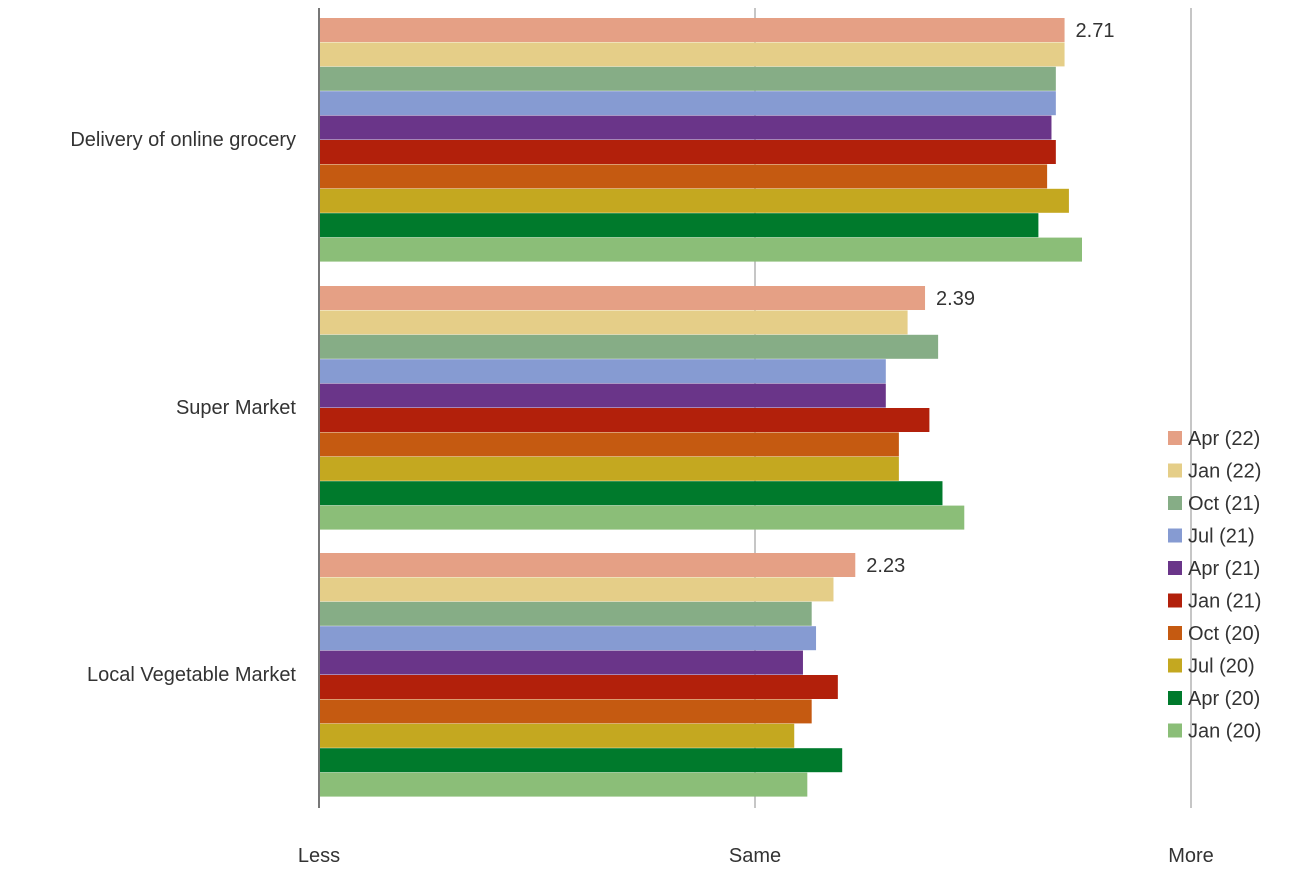 The width and height of the screenshot is (1291, 874). Describe the element at coordinates (990, 298) in the screenshot. I see `data-labels: 2.71 2.39 2.23` at that location.